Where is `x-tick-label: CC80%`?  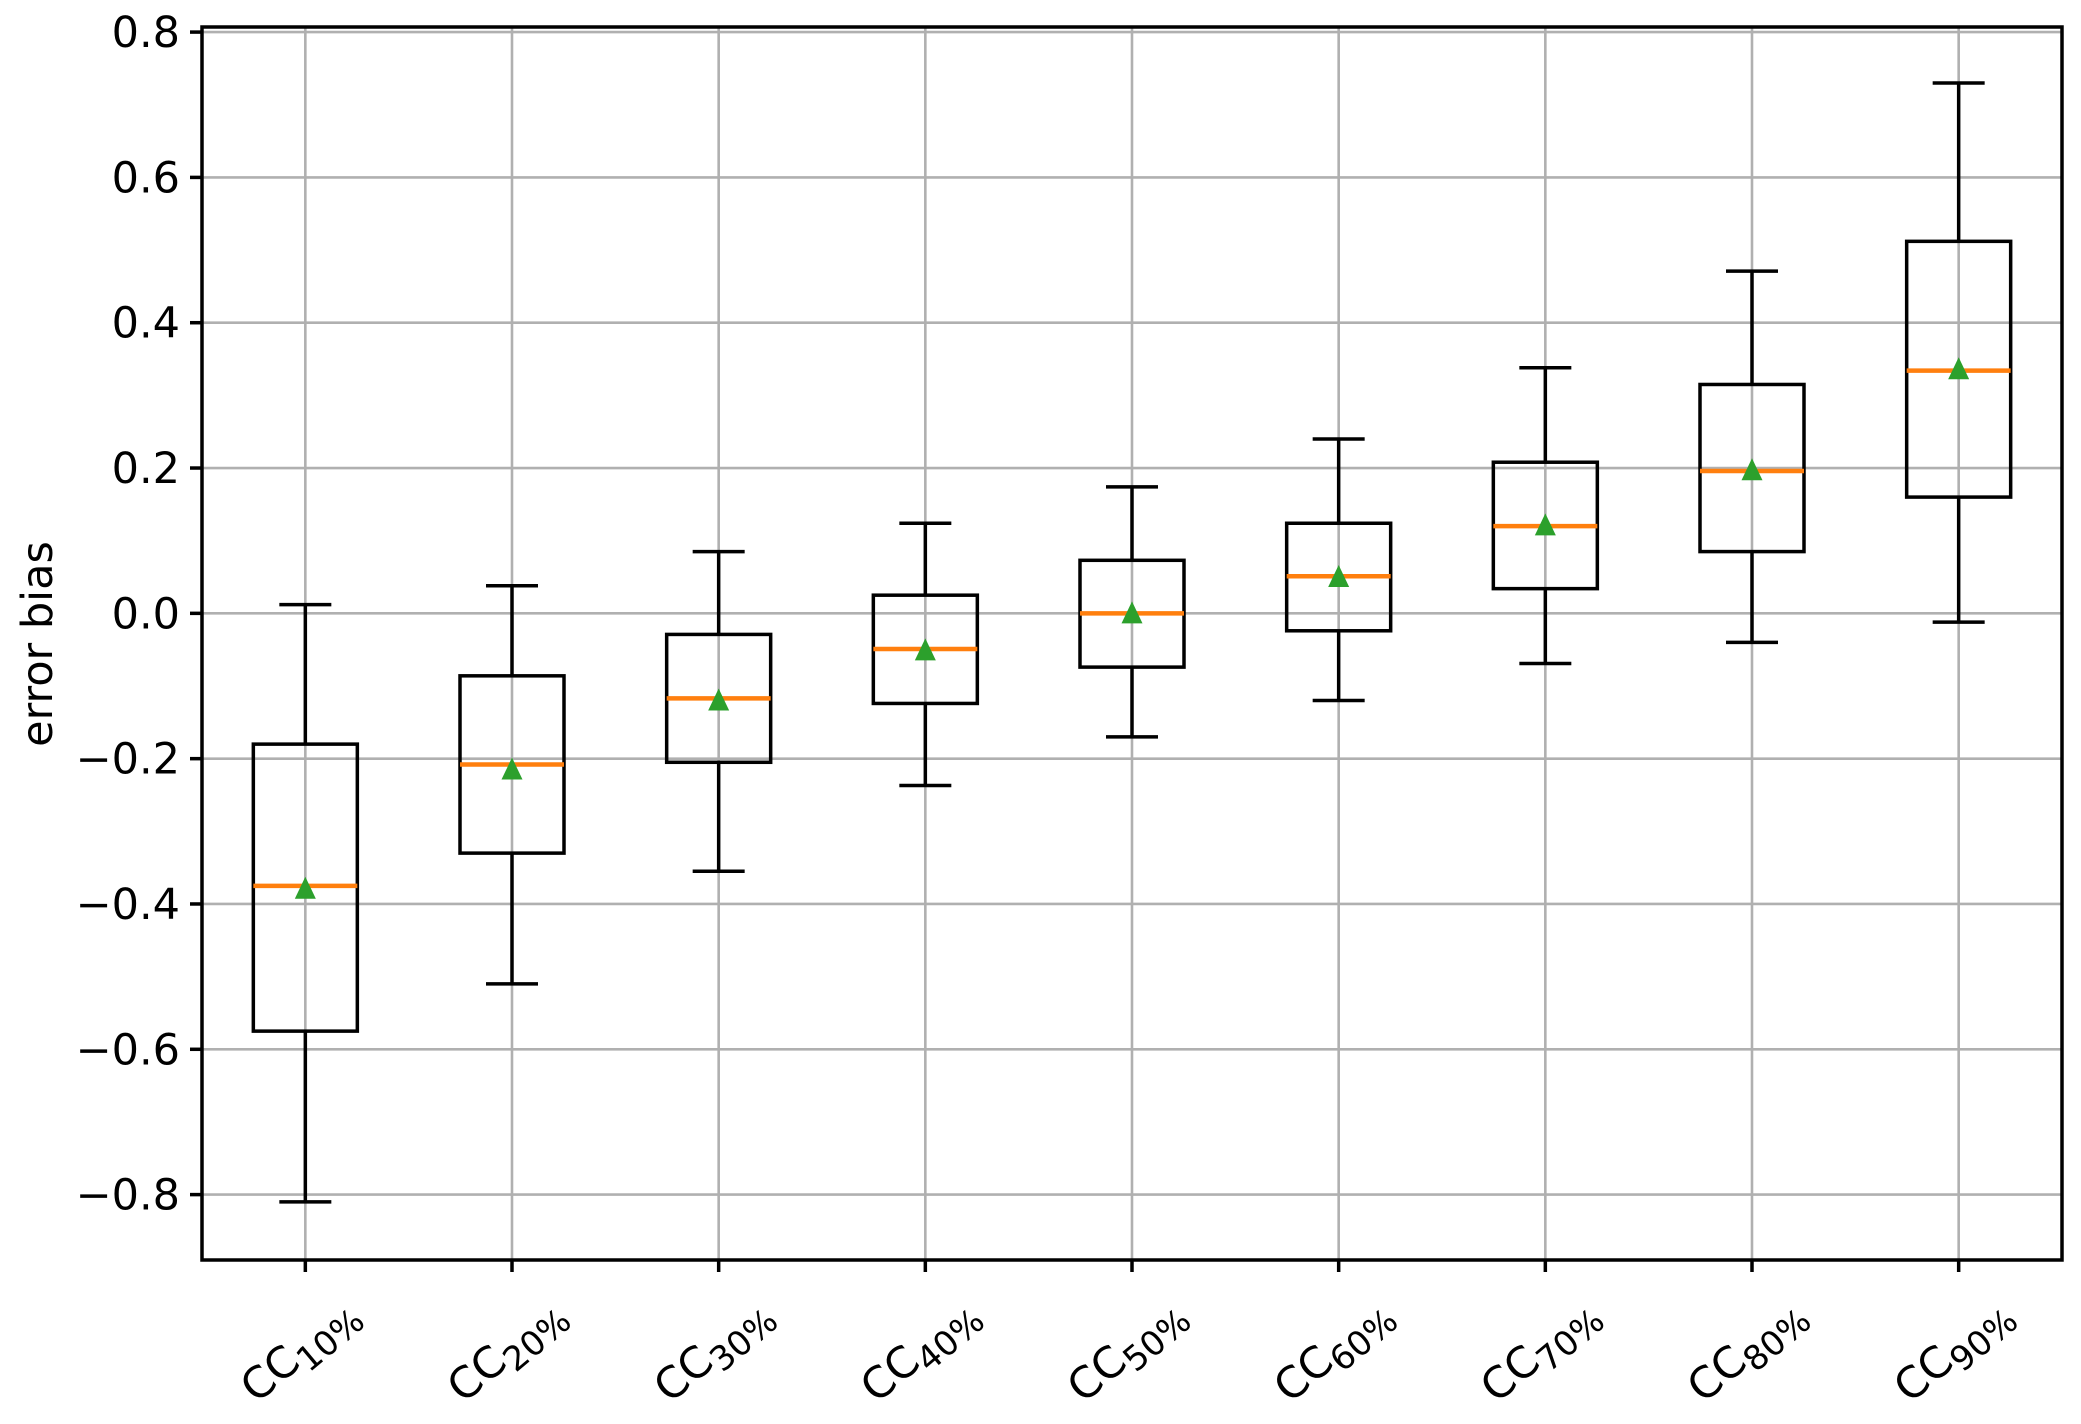 x-tick-label: CC80% is located at coordinates (1748, 1353).